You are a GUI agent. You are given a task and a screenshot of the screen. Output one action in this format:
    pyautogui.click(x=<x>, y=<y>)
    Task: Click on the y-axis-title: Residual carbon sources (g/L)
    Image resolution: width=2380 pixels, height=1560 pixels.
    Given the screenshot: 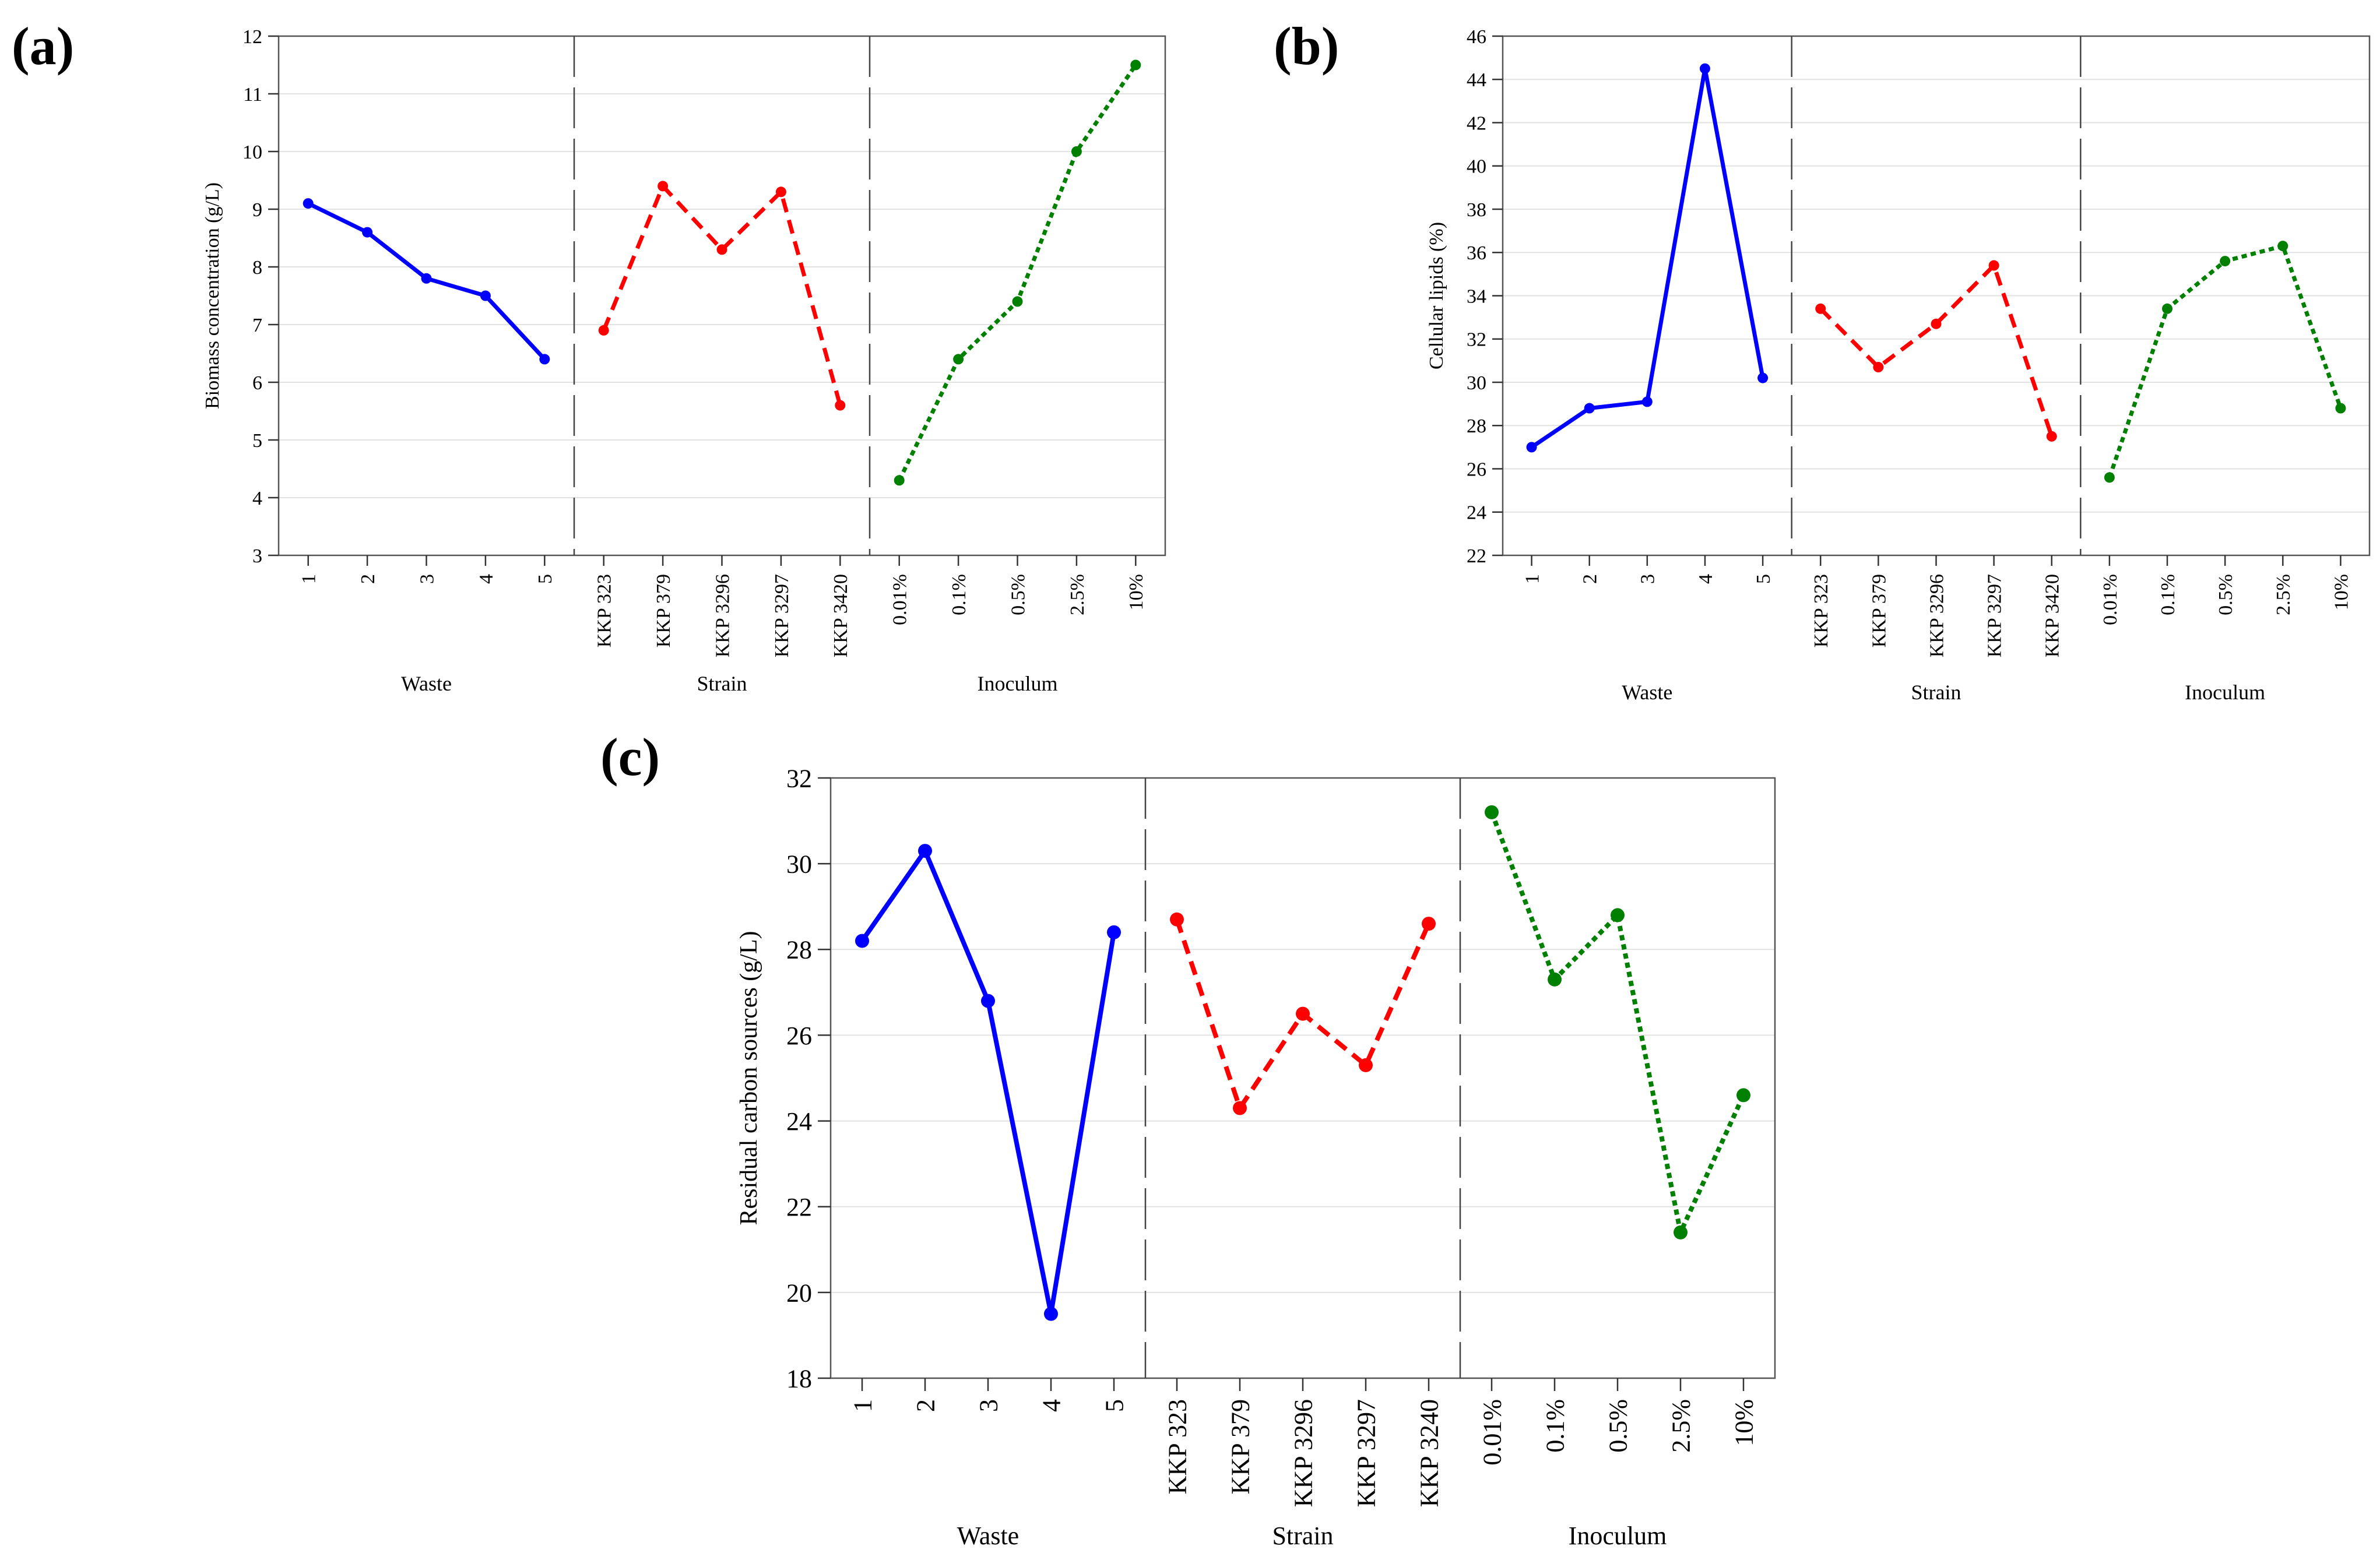 What is the action you would take?
    pyautogui.click(x=749, y=1078)
    